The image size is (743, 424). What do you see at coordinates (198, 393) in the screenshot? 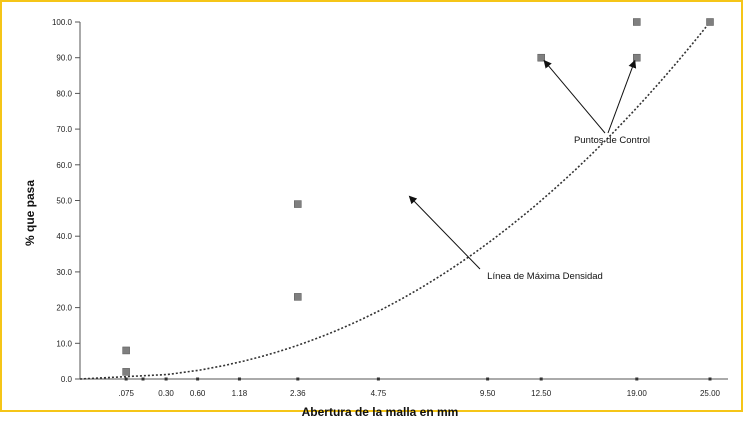
I see `x-tick-label: 0.60` at bounding box center [198, 393].